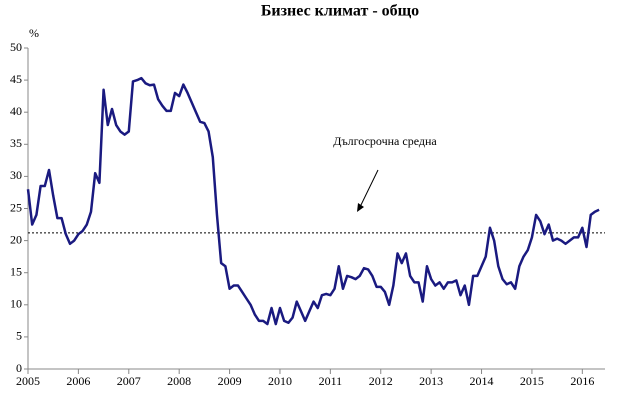  What do you see at coordinates (16, 304) in the screenshot?
I see `y-tick-label: 10` at bounding box center [16, 304].